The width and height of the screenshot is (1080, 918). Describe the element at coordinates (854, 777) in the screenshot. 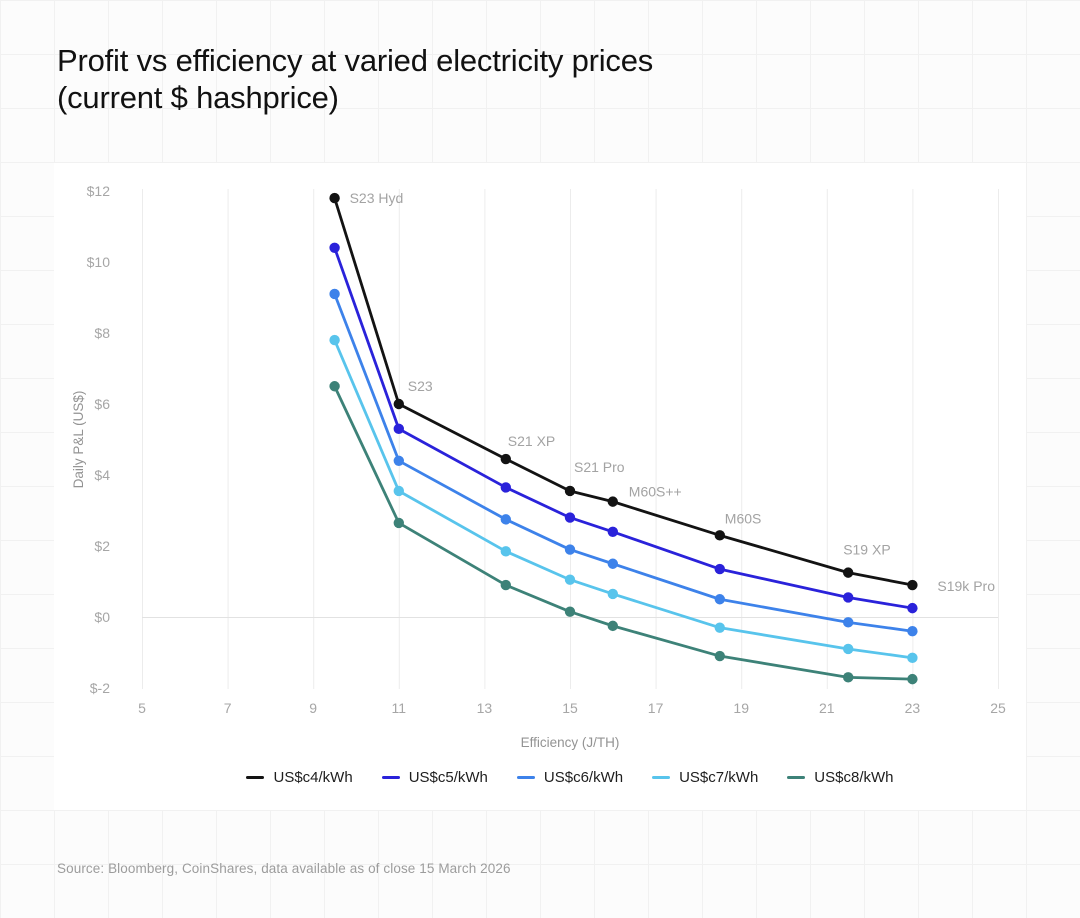

I see `legend-label: US$c8/kWh` at that location.